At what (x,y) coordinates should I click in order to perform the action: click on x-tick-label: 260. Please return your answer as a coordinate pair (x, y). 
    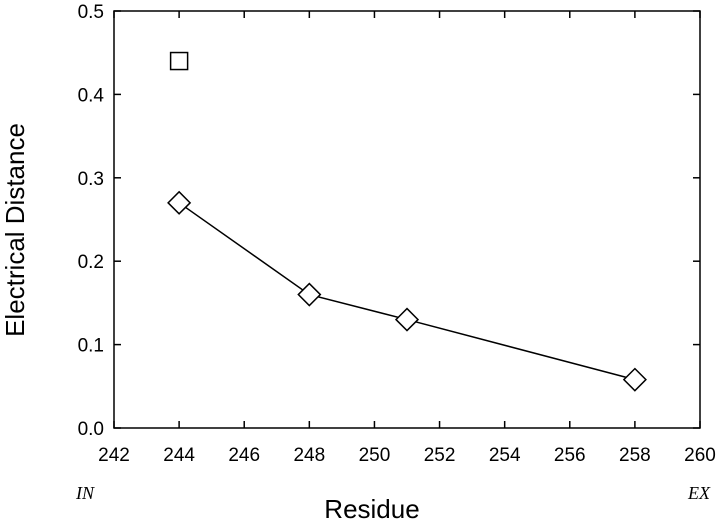
    Looking at the image, I should click on (700, 455).